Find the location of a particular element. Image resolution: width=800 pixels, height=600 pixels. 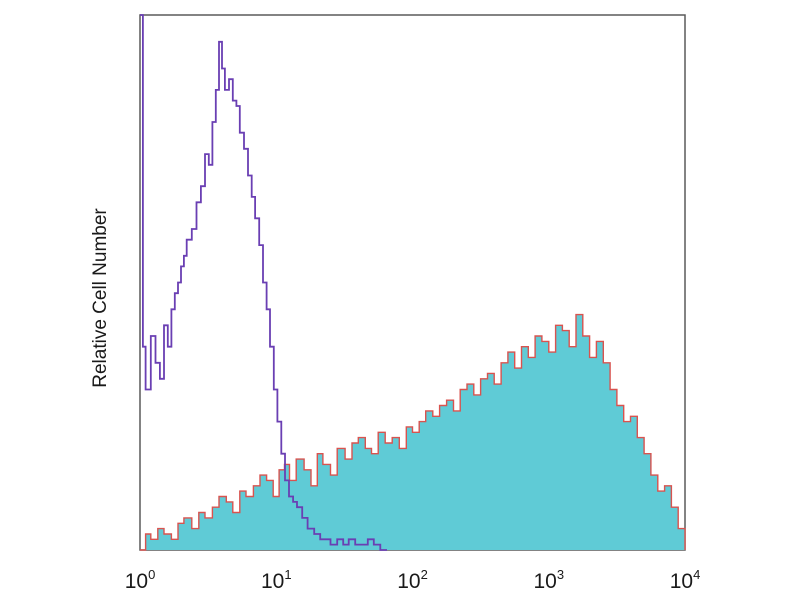

y-axis-label: Relative Cell Number is located at coordinates (100, 298).